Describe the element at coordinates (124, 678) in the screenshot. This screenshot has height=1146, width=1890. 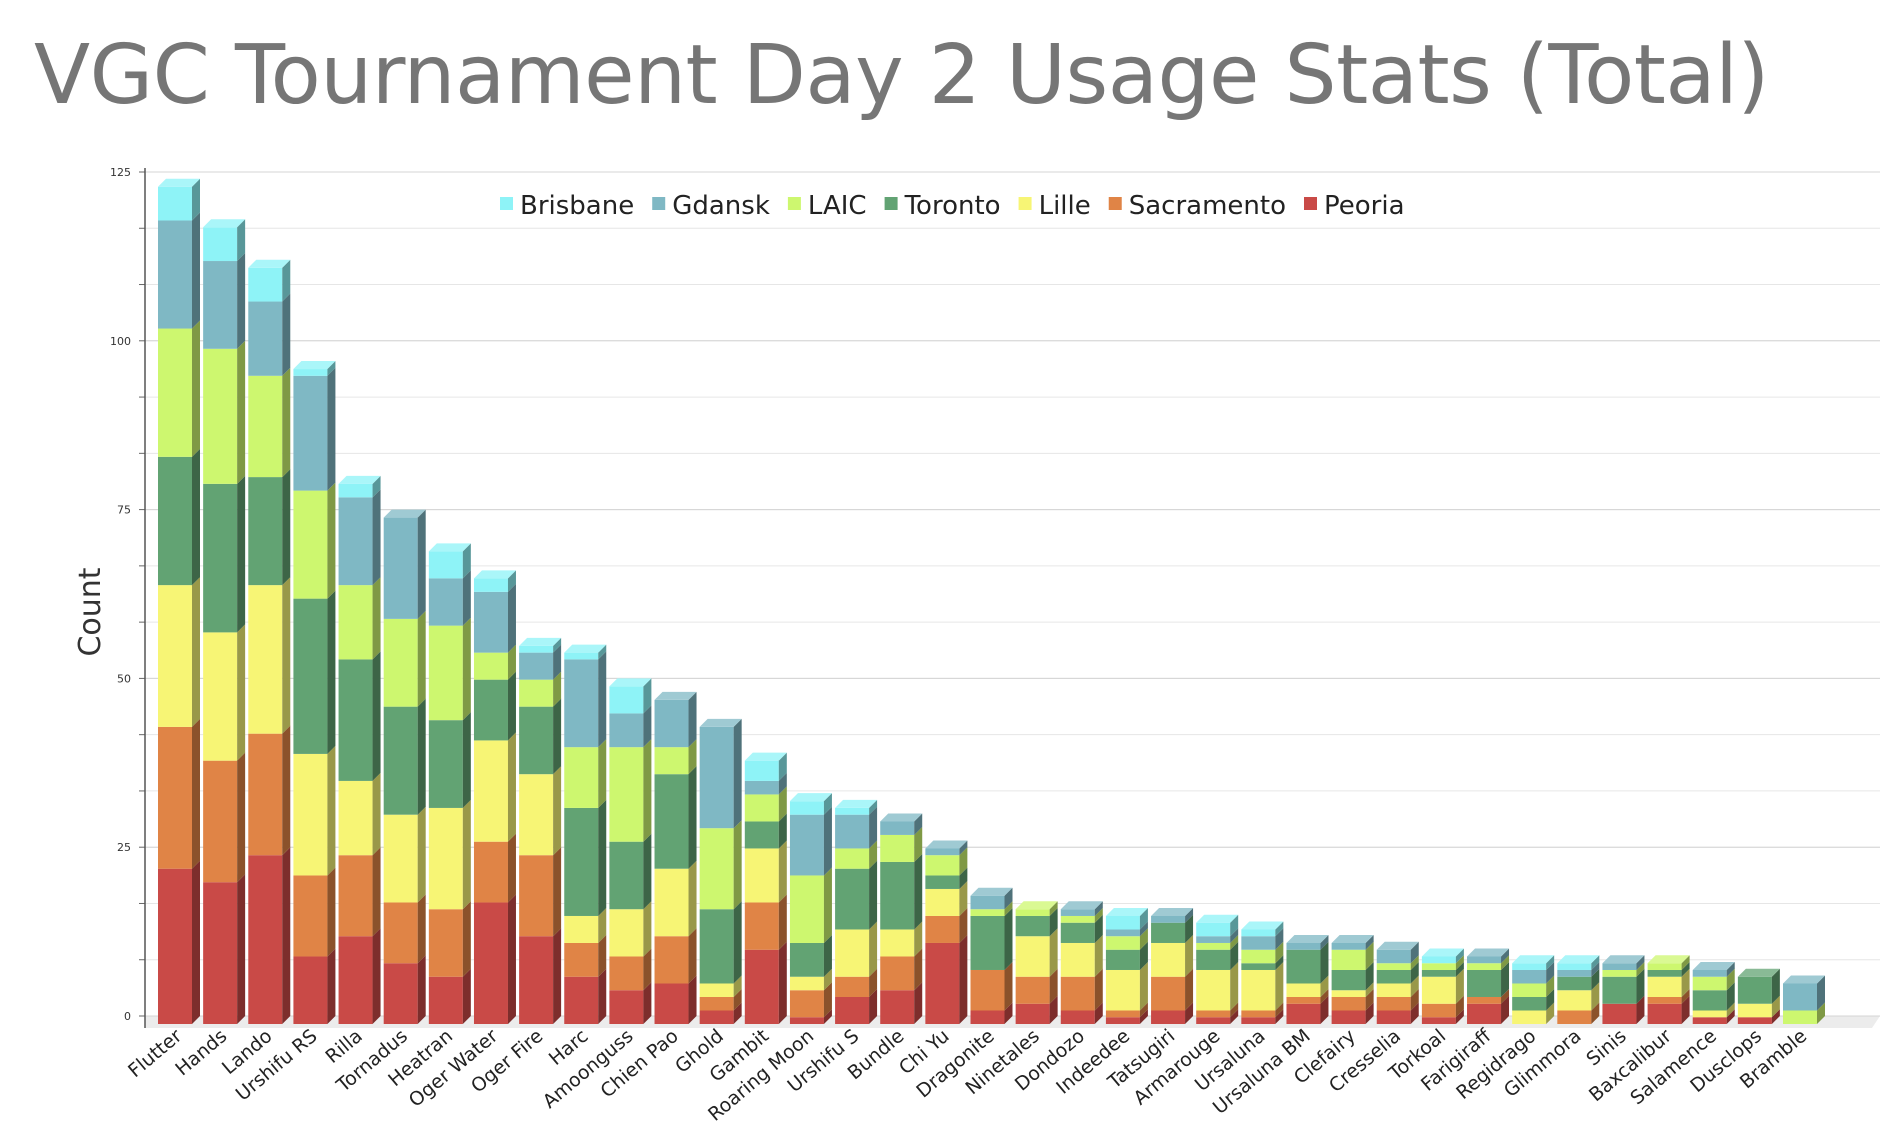
I see `y-tick-label: 50` at that location.